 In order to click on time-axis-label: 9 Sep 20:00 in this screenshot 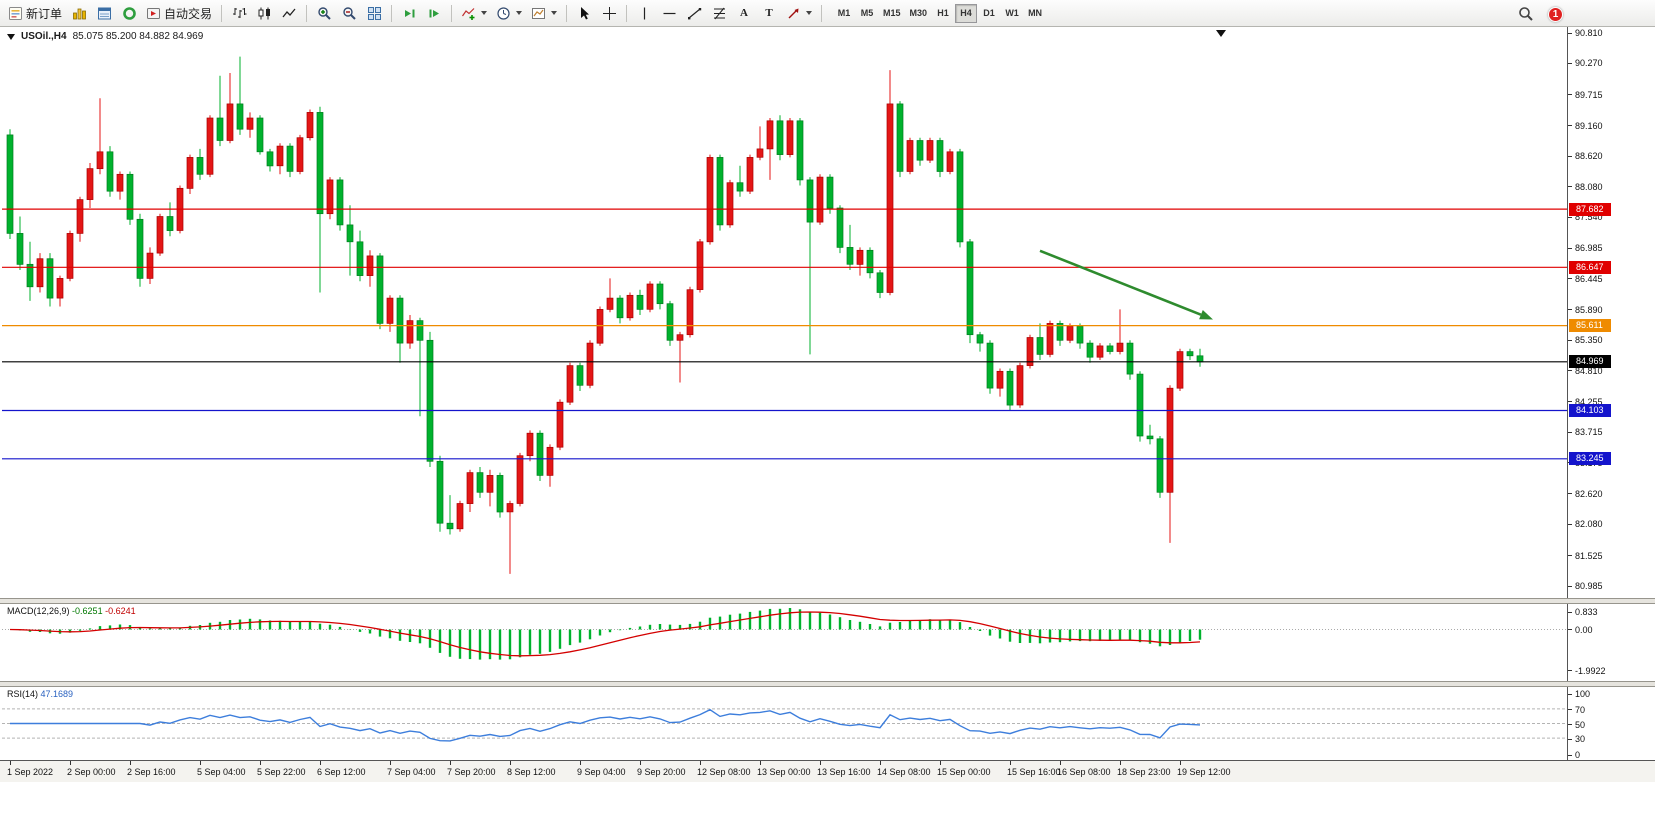, I will do `click(661, 772)`.